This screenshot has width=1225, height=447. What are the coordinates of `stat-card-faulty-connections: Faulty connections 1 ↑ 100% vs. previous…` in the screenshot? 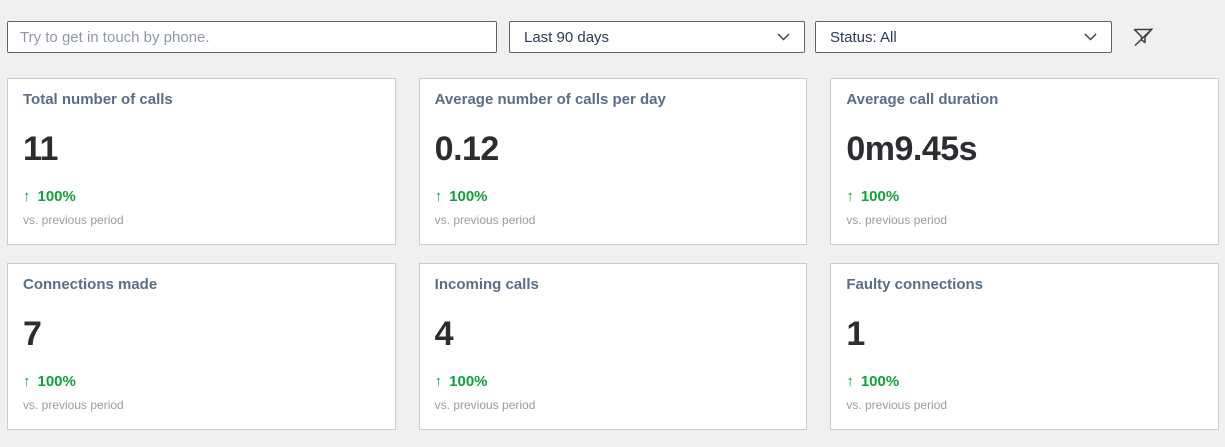 It's located at (1024, 346).